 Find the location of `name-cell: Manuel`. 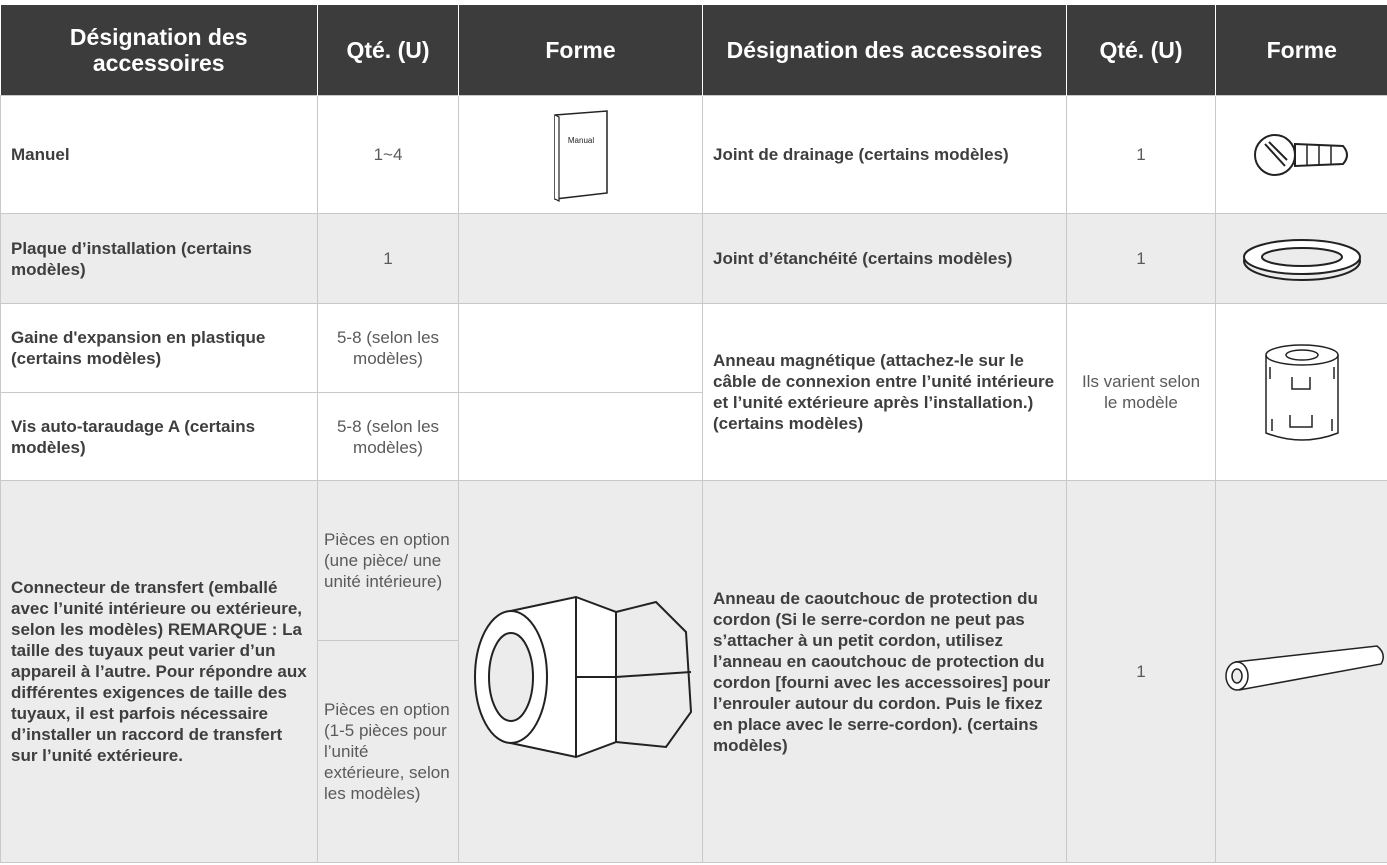

name-cell: Manuel is located at coordinates (159, 154).